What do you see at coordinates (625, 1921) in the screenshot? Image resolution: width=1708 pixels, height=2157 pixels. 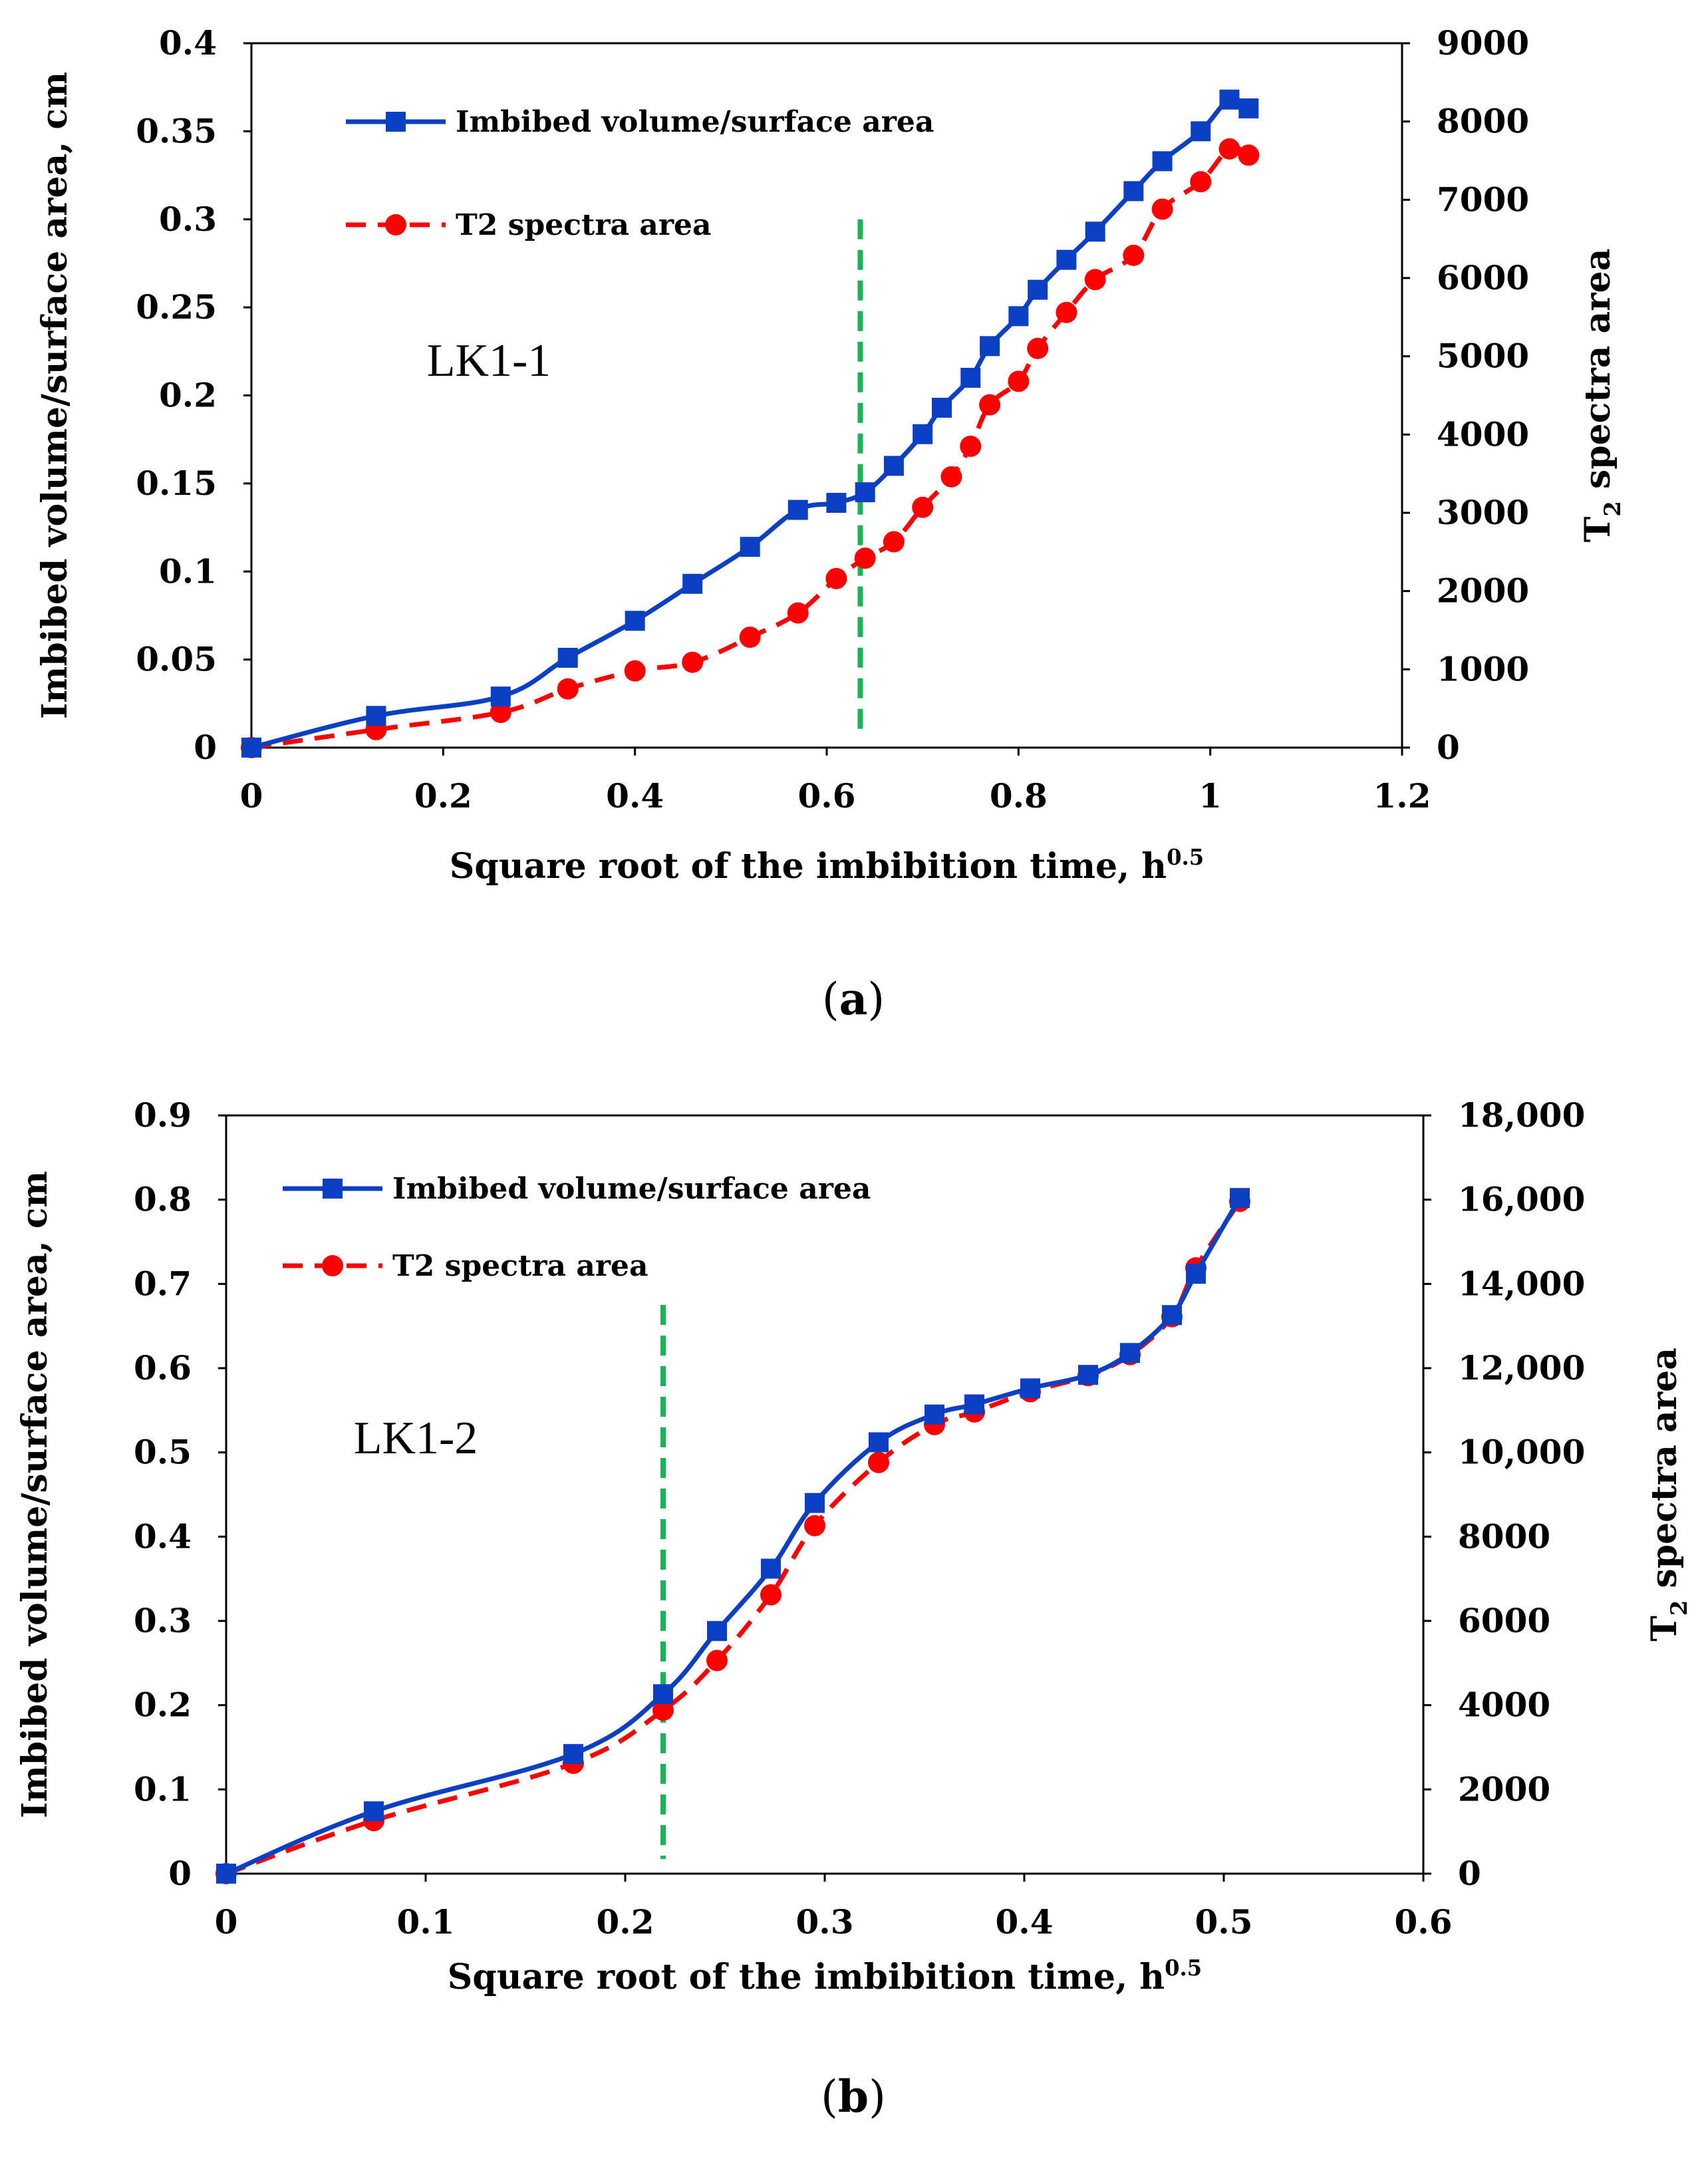 I see `x-tick-label: 0.2` at bounding box center [625, 1921].